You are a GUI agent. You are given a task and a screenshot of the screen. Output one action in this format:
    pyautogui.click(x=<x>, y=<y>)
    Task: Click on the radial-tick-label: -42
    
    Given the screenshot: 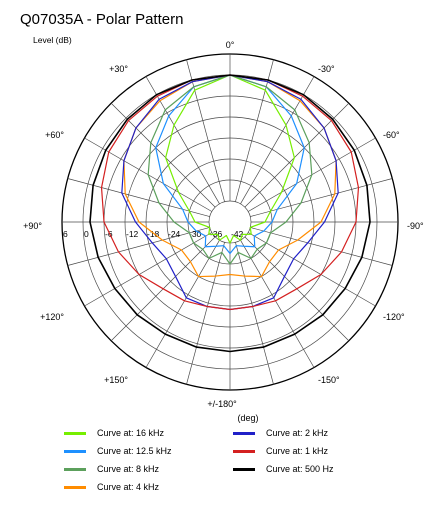 What is the action you would take?
    pyautogui.click(x=237, y=234)
    